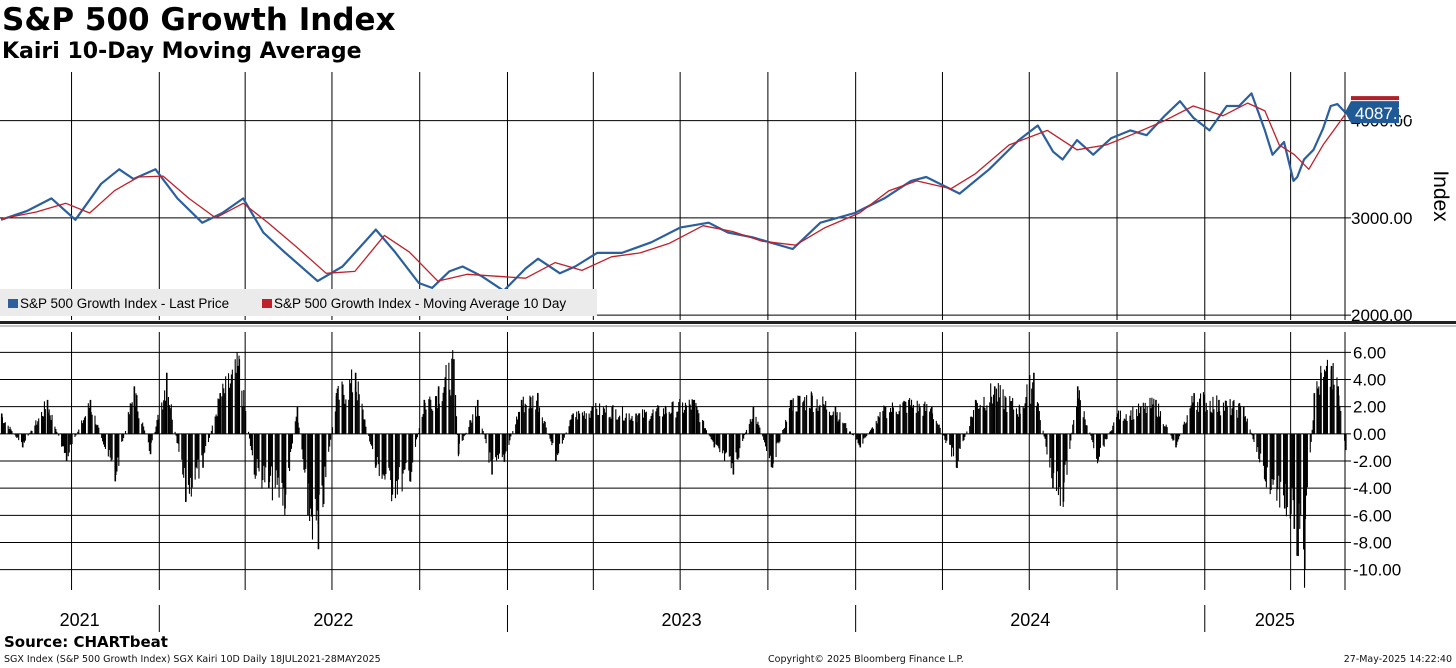  I want to click on legend-label-price: S&P 500 Growth Index - Last Price, so click(124, 303).